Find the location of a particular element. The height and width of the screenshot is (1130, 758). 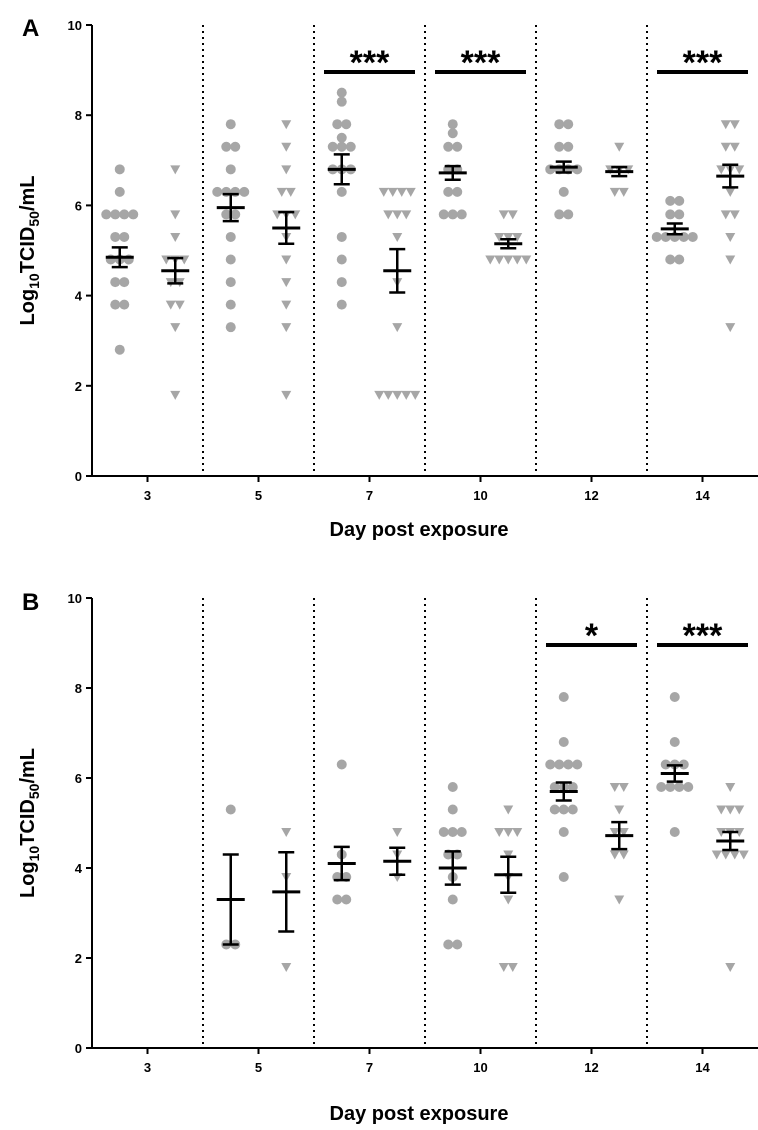

y-tick-label: 10 is located at coordinates (75, 598).